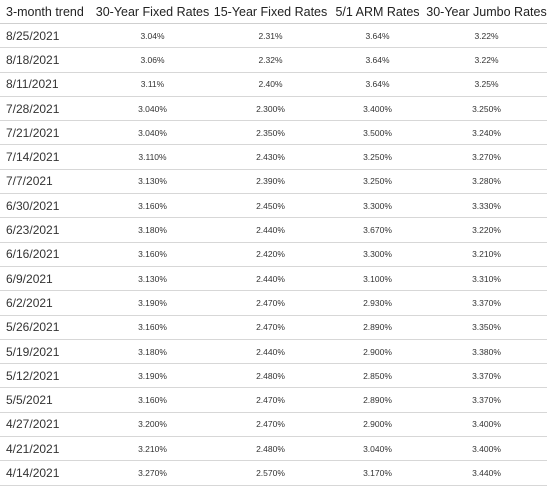 This screenshot has width=547, height=490. Describe the element at coordinates (46, 230) in the screenshot. I see `date-cell: 6/23/2021` at that location.